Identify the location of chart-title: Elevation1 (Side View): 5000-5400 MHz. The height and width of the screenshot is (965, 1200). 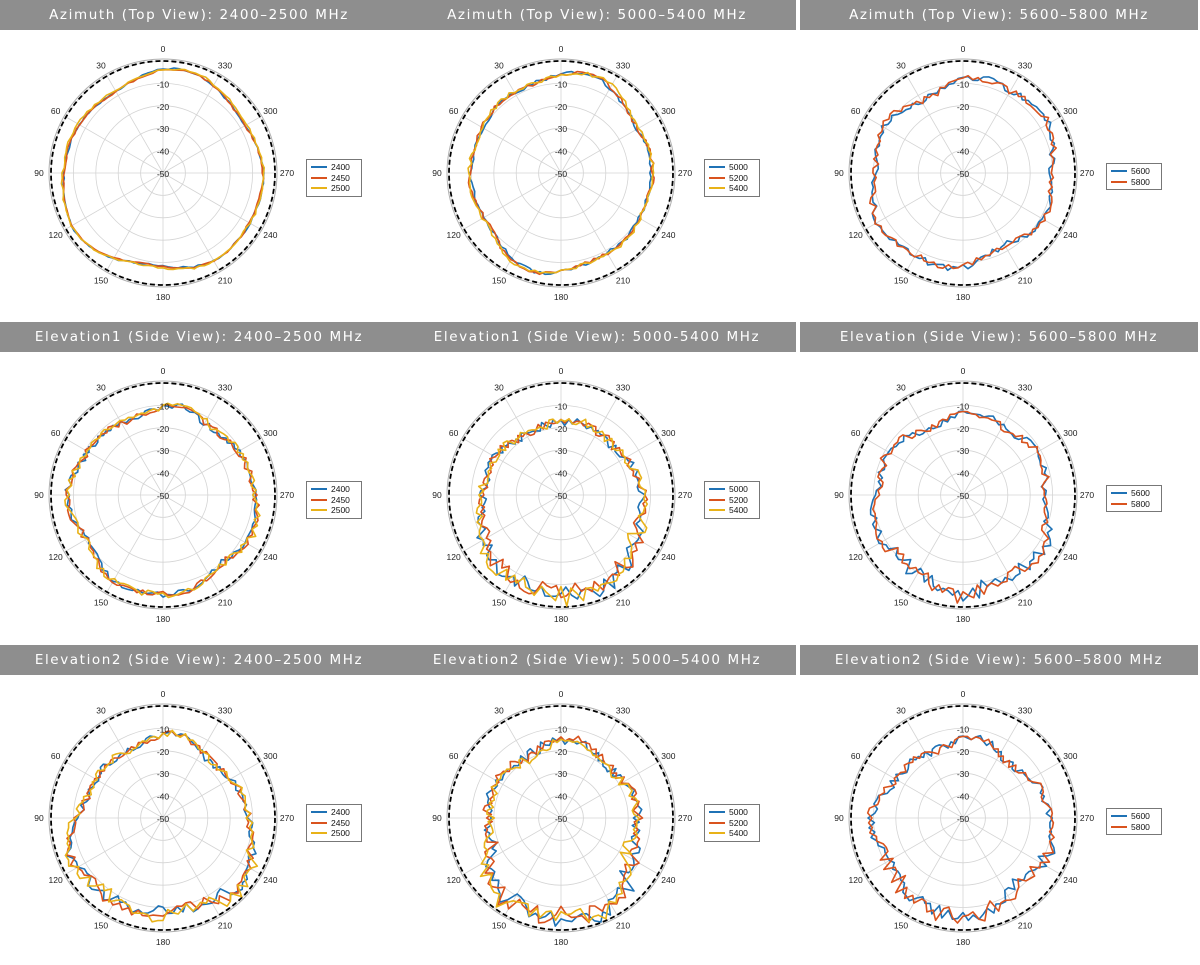
(597, 337).